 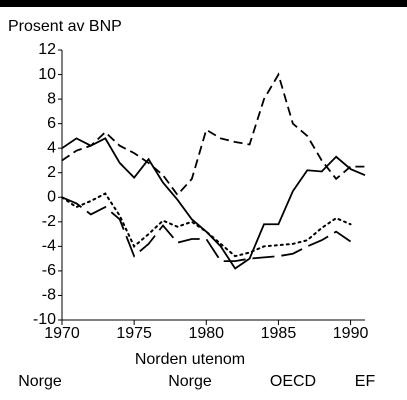 What do you see at coordinates (351, 333) in the screenshot?
I see `x-tick-label: 1990` at bounding box center [351, 333].